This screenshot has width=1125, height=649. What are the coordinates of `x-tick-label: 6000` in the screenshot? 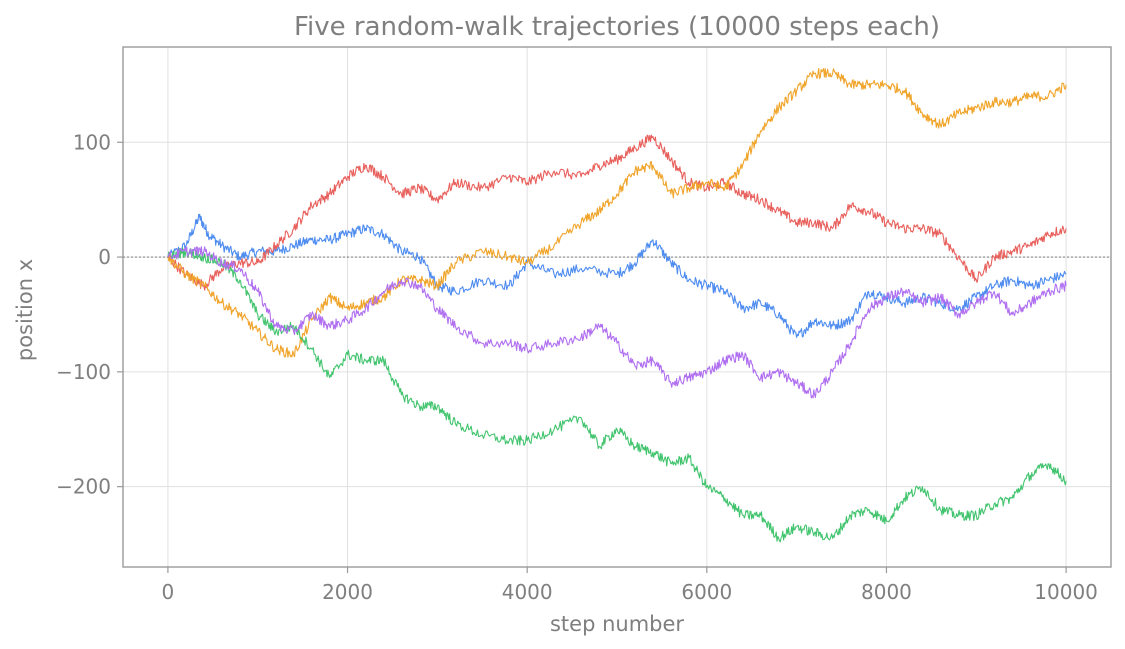 It's located at (706, 592).